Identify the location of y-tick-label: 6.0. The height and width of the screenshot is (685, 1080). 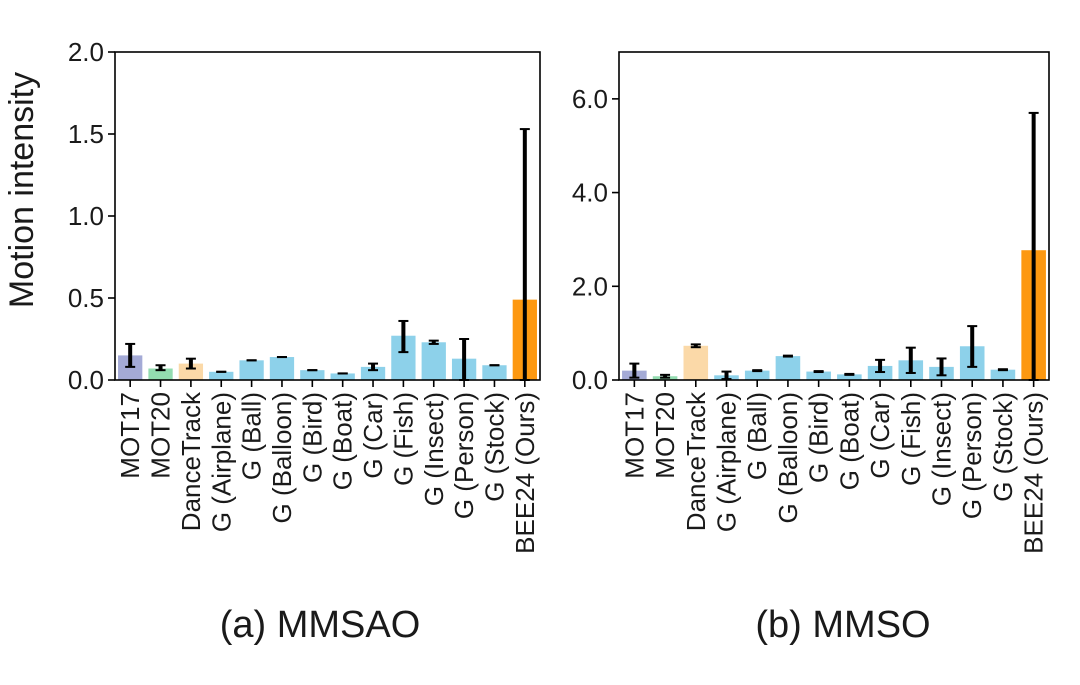
(590, 99).